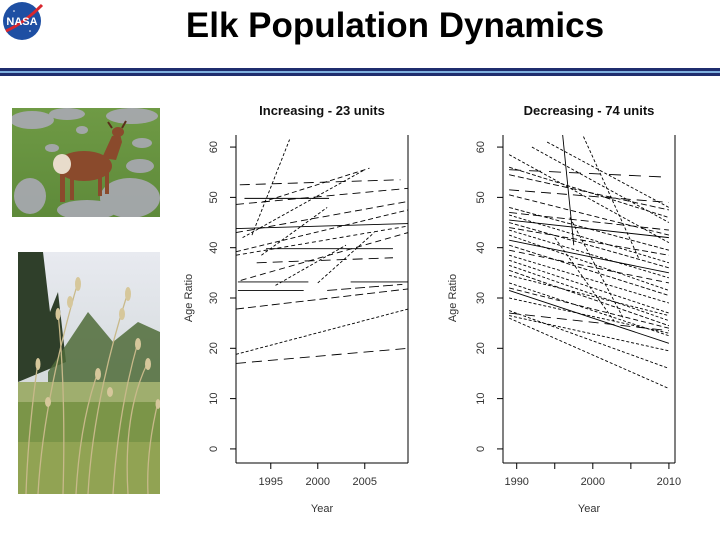 This screenshot has width=720, height=540. Describe the element at coordinates (669, 482) in the screenshot. I see `x-tick-label: 2010` at that location.